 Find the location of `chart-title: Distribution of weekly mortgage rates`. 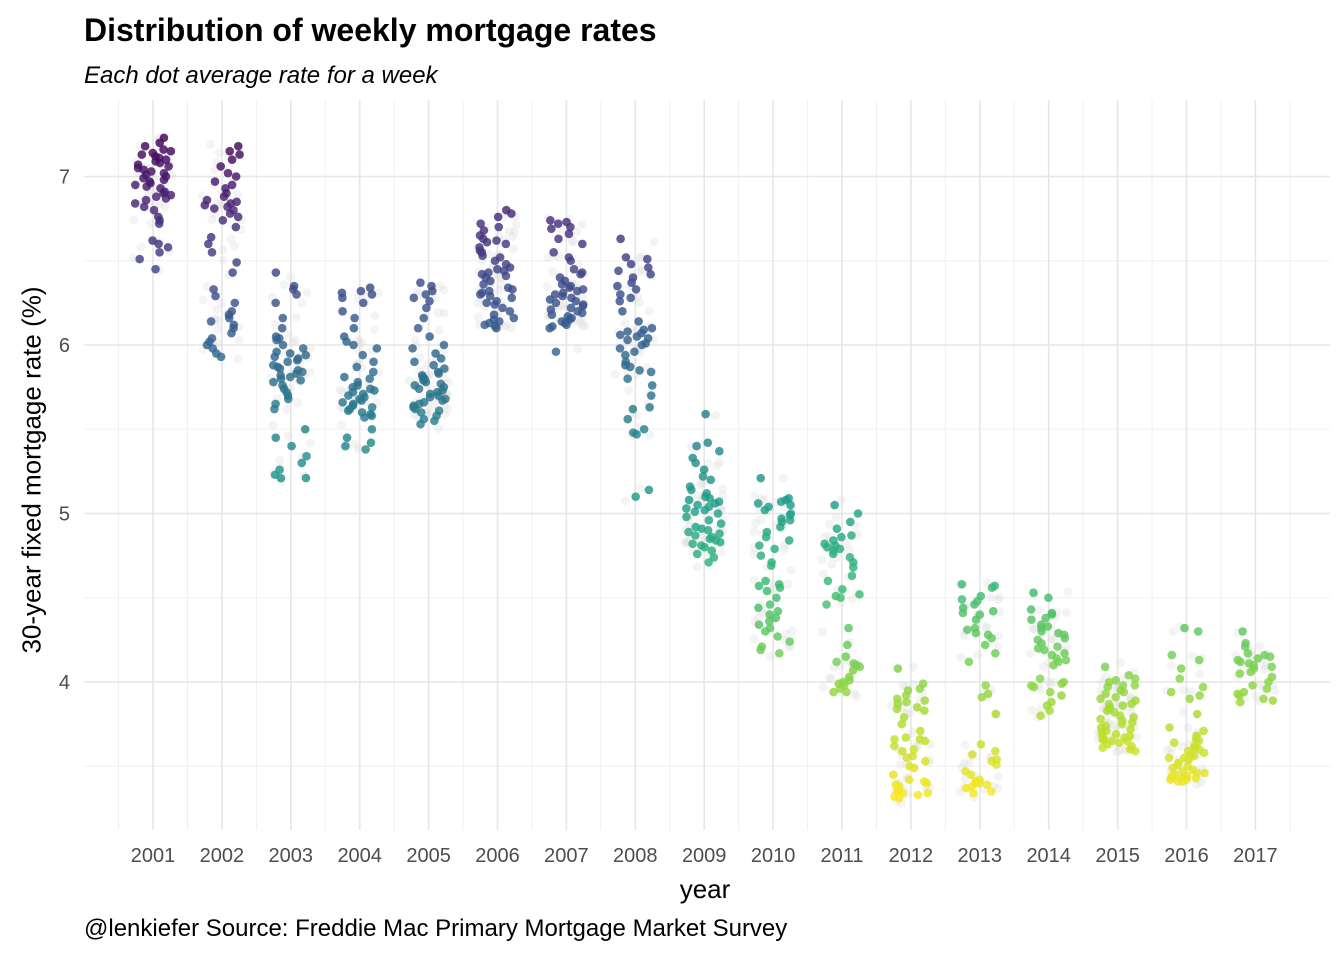

chart-title: Distribution of weekly mortgage rates is located at coordinates (370, 30).